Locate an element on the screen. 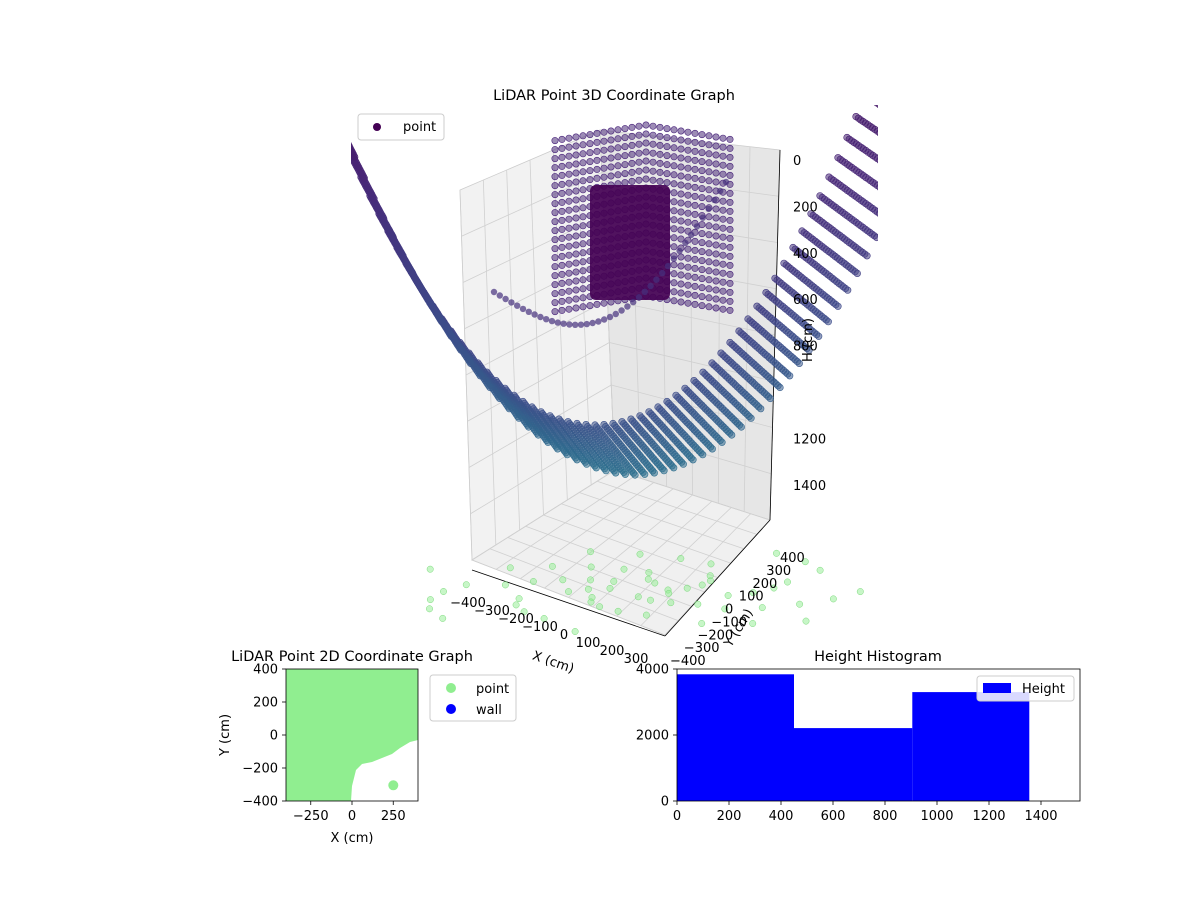 The image size is (1200, 900). z-tick-label-3d: 1400 is located at coordinates (809, 486).